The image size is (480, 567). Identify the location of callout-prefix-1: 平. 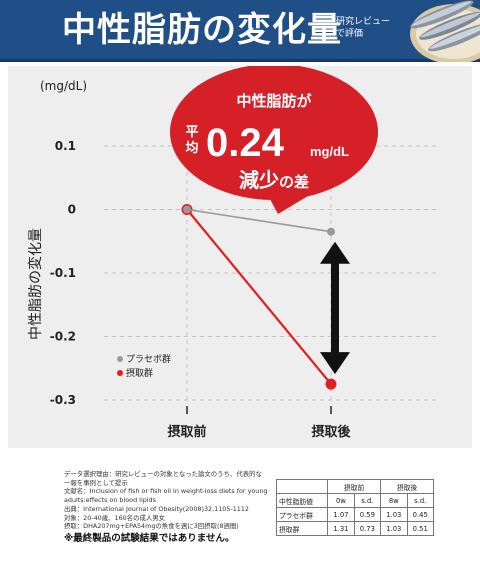
(191, 132).